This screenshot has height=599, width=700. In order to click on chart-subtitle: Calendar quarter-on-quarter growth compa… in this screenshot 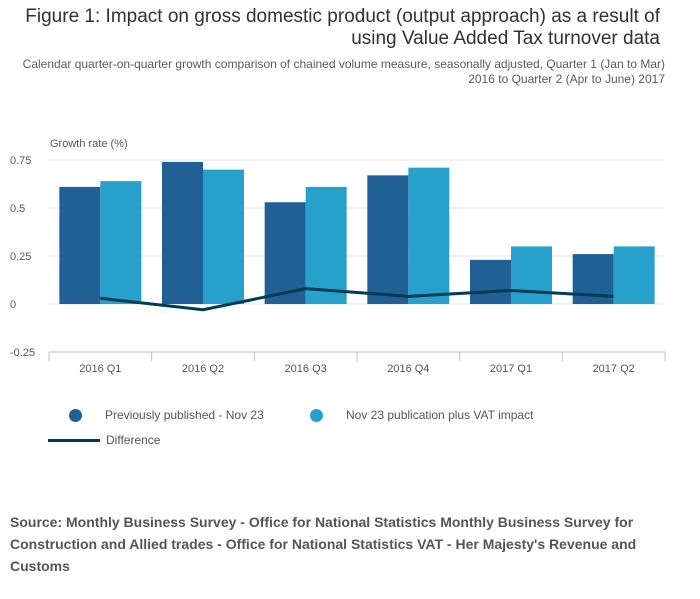, I will do `click(343, 71)`.